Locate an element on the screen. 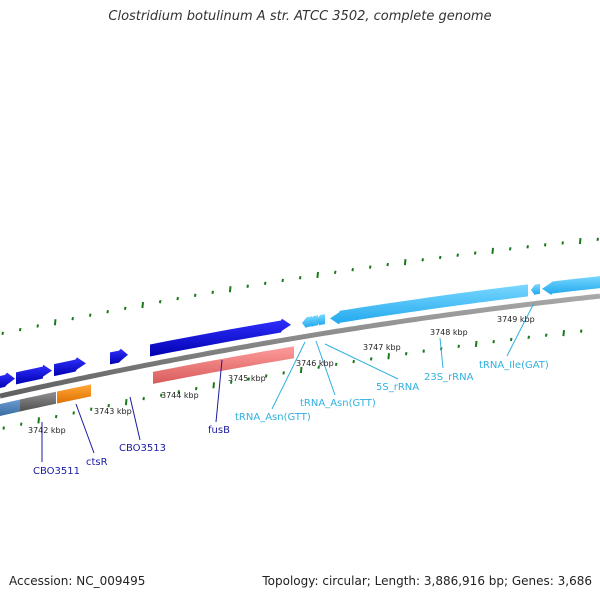 The image size is (600, 600). scale-label: 3744 kbp is located at coordinates (180, 395).